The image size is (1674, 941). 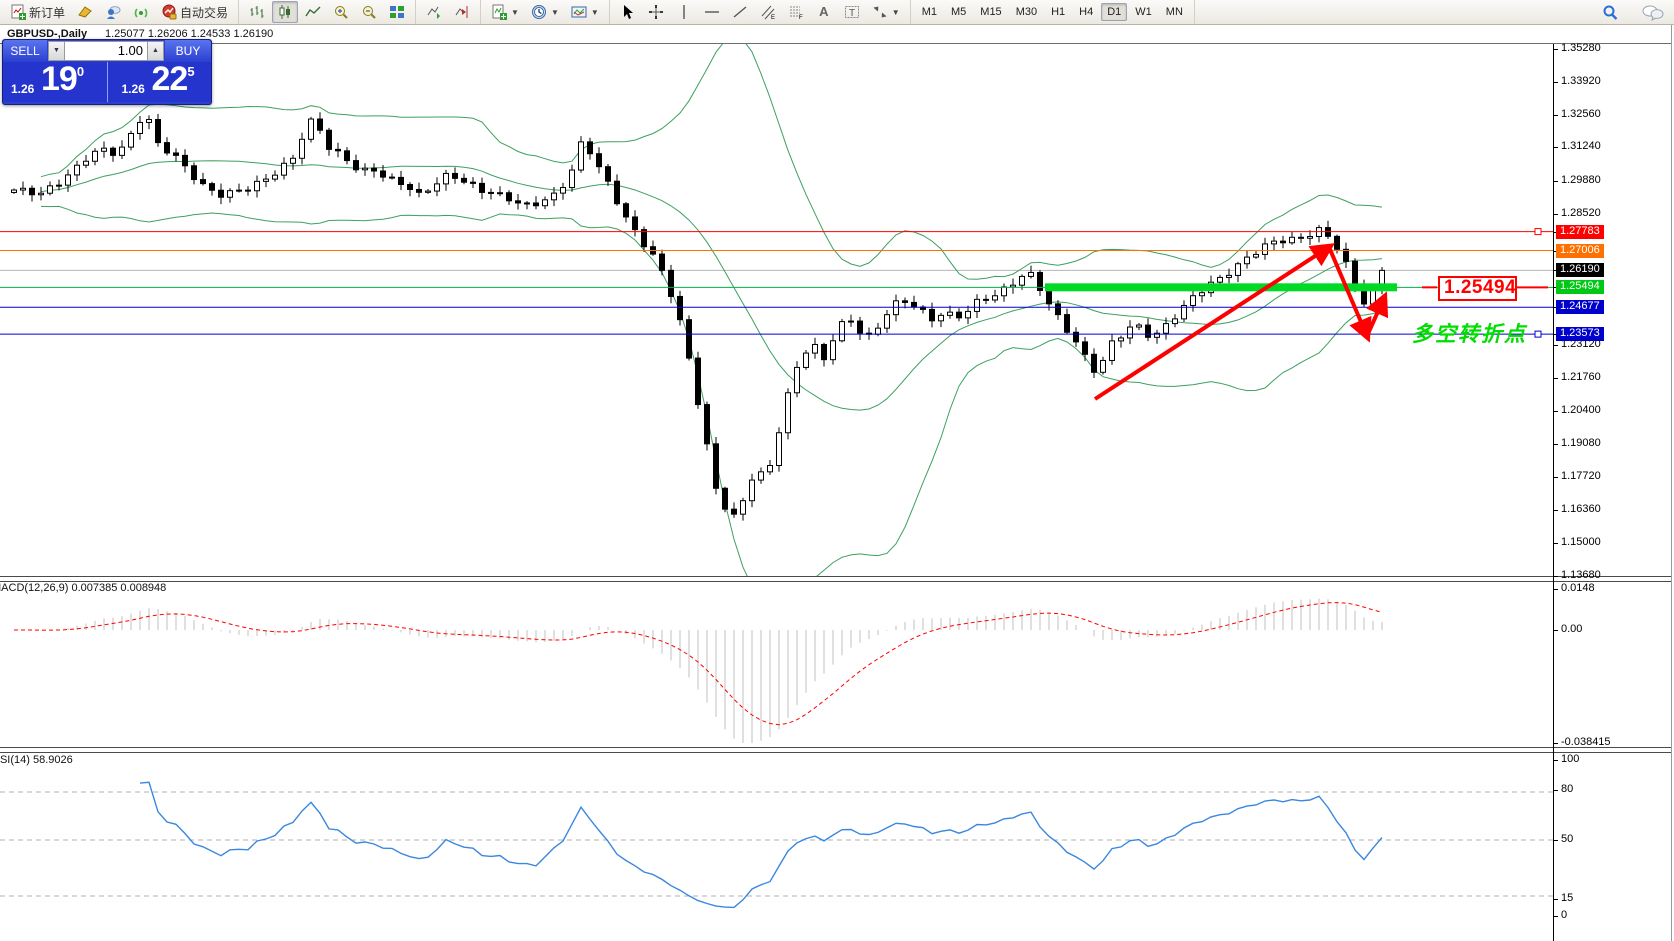 I want to click on chat-button, so click(x=1650, y=12).